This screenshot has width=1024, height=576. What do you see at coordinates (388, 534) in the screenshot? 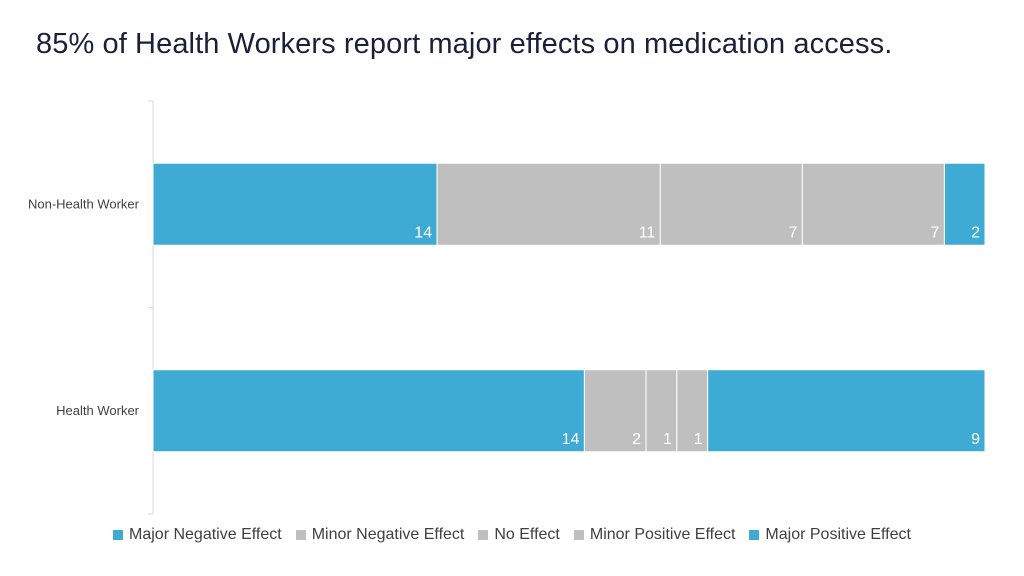
I see `legend-label: Minor Negative Effect` at bounding box center [388, 534].